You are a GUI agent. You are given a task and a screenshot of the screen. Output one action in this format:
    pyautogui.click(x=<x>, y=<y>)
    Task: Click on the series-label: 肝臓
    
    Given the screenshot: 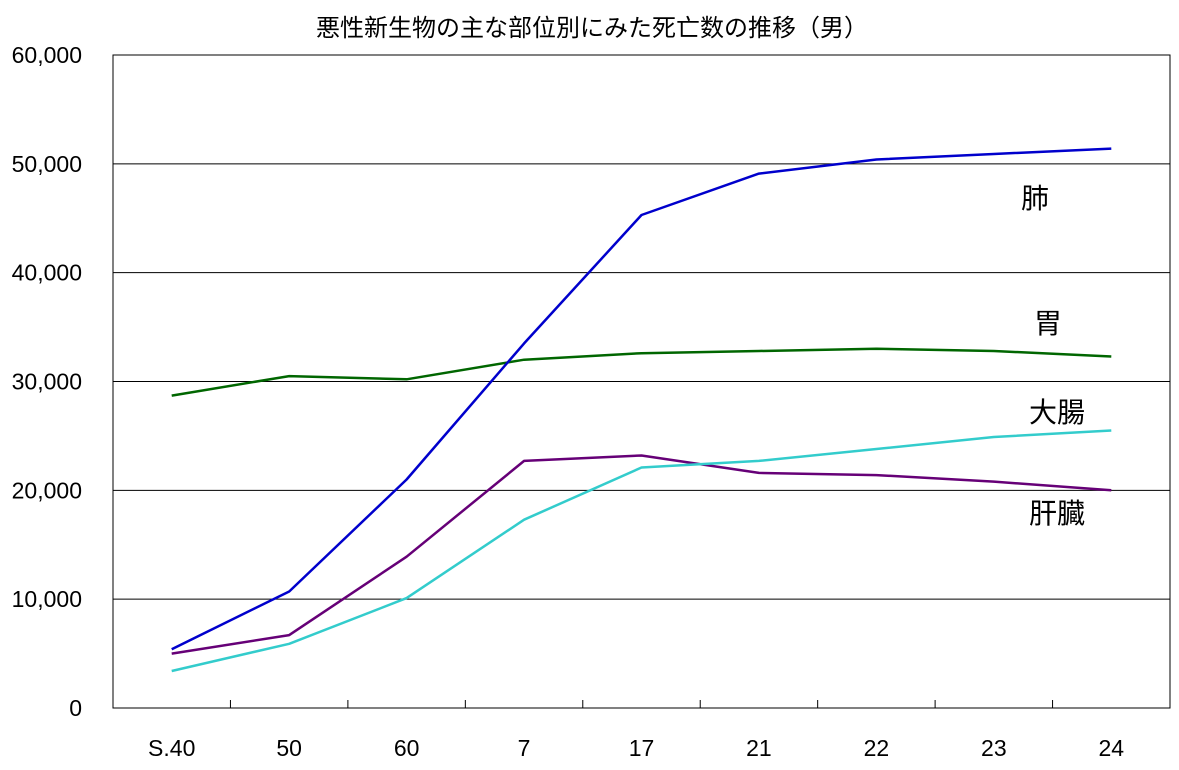 What is the action you would take?
    pyautogui.click(x=1057, y=513)
    